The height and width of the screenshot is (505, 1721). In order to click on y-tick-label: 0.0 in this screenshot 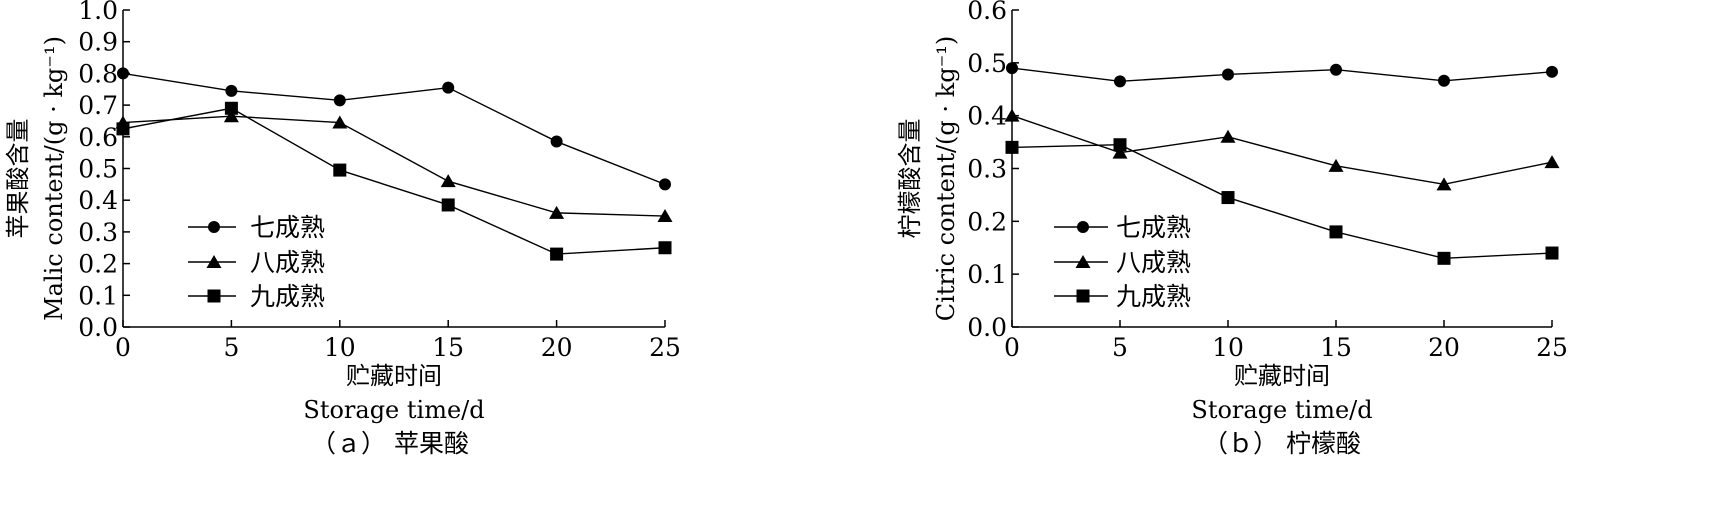, I will do `click(98, 327)`.